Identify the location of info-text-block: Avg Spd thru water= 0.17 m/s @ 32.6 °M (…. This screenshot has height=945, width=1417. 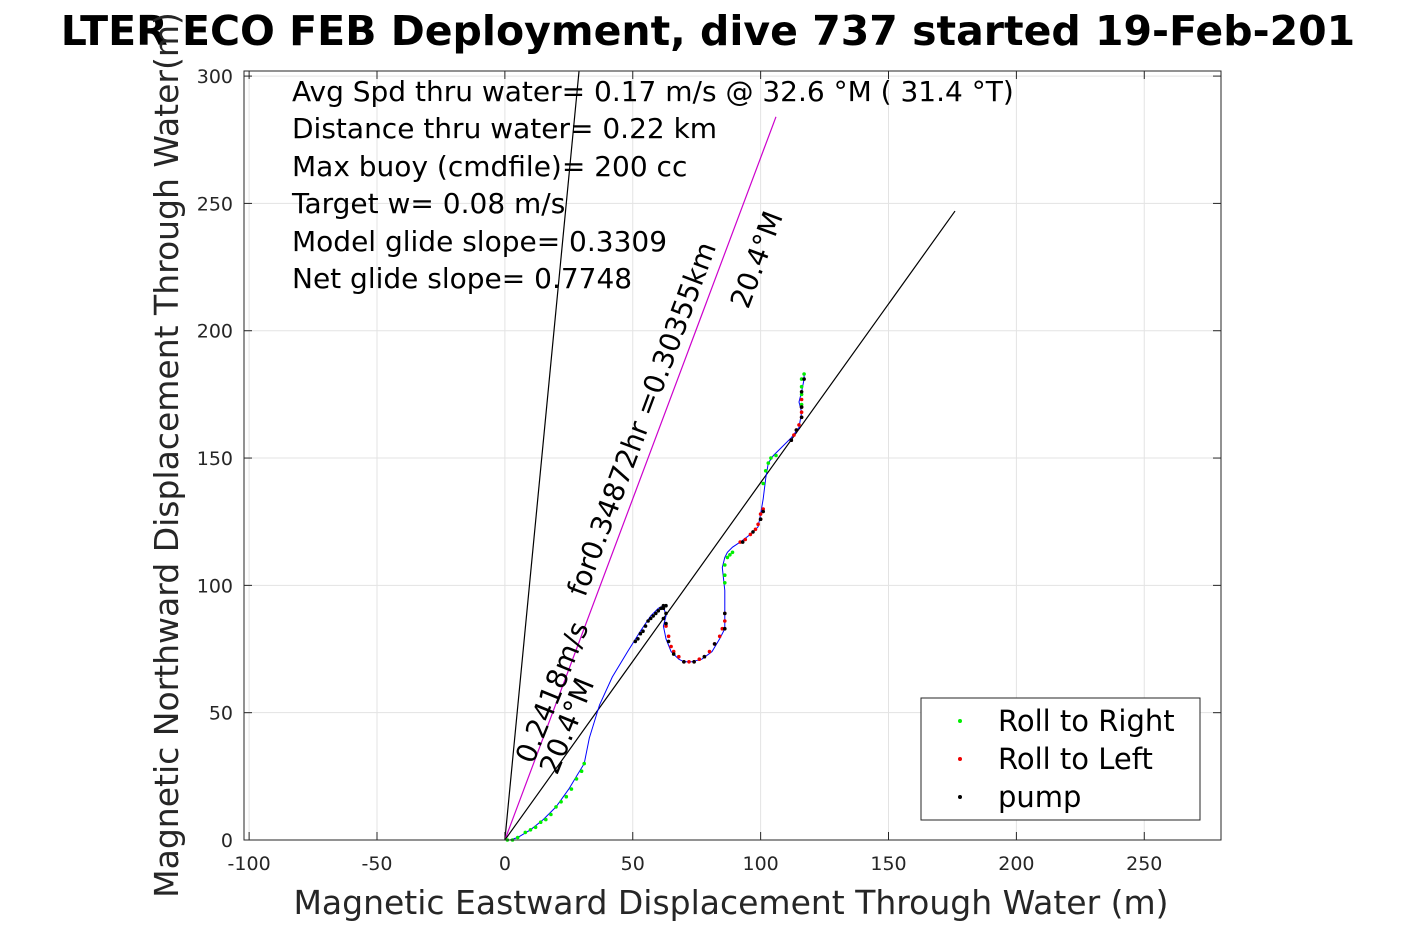
(652, 185).